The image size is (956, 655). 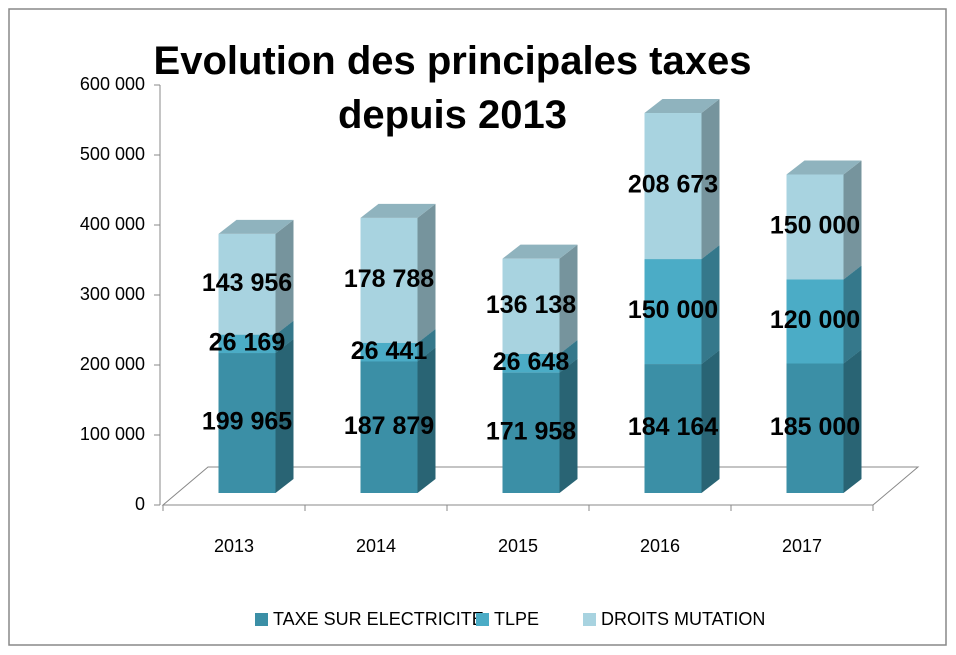 I want to click on value-label: 199 965, so click(x=247, y=422).